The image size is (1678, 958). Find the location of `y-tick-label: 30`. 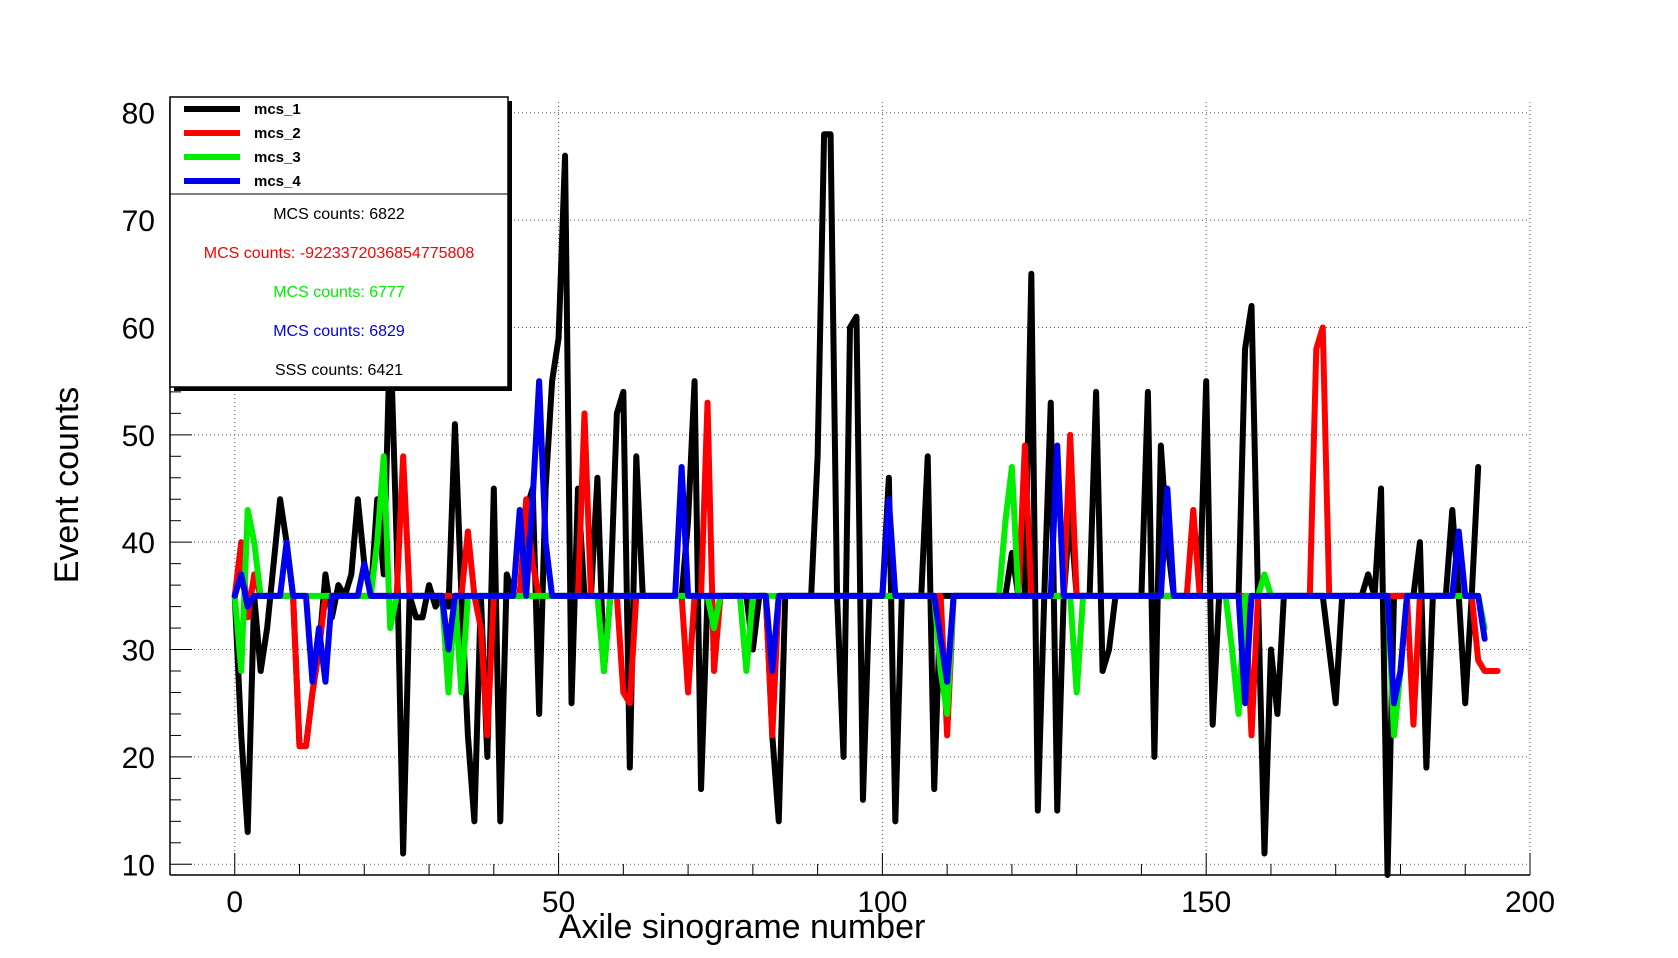

y-tick-label: 30 is located at coordinates (138, 651).